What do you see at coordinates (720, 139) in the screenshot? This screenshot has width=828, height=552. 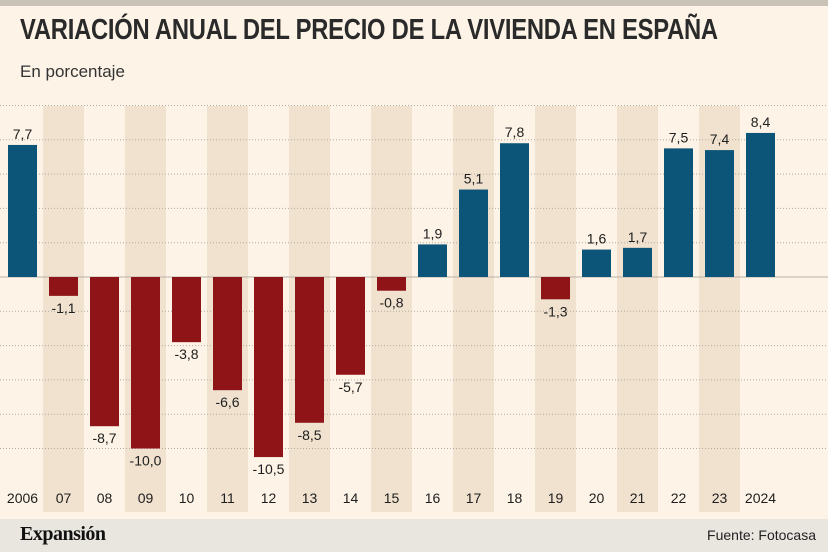 I see `data-label: 7,4` at bounding box center [720, 139].